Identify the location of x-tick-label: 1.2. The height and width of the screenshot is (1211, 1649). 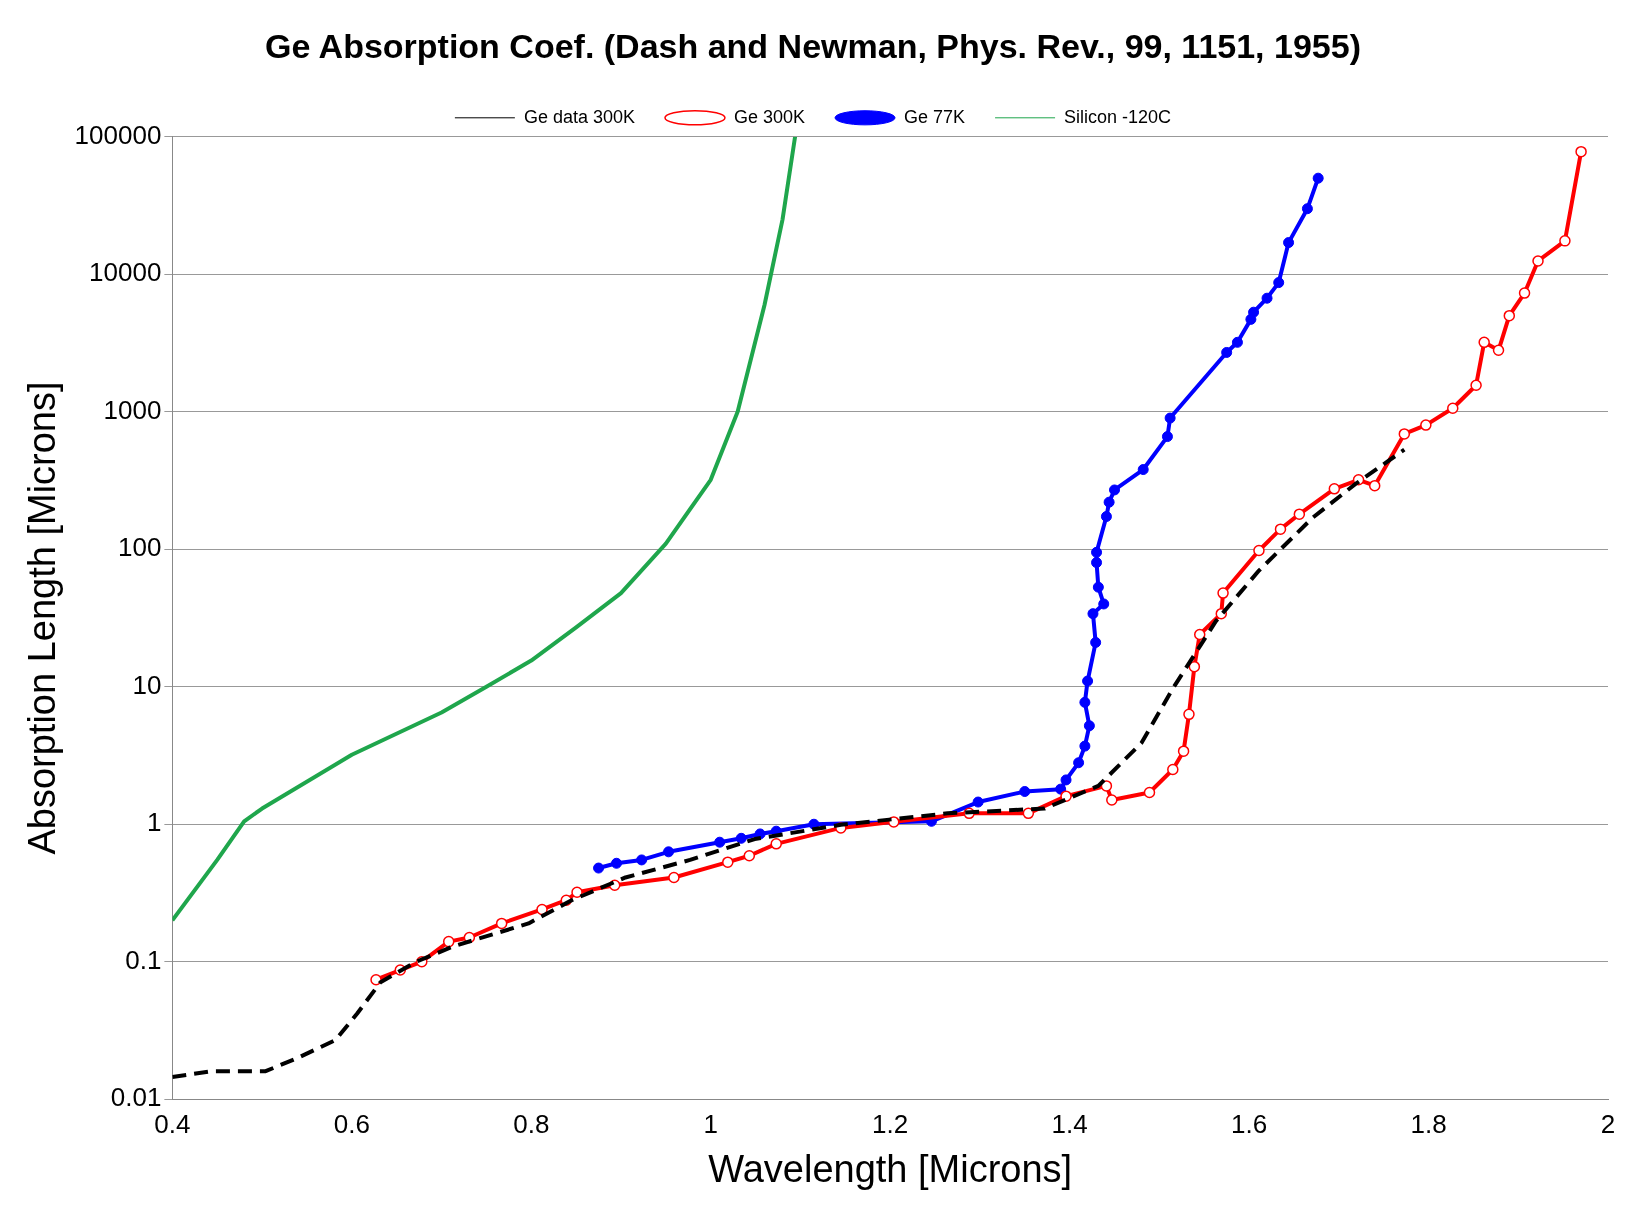
(890, 1123).